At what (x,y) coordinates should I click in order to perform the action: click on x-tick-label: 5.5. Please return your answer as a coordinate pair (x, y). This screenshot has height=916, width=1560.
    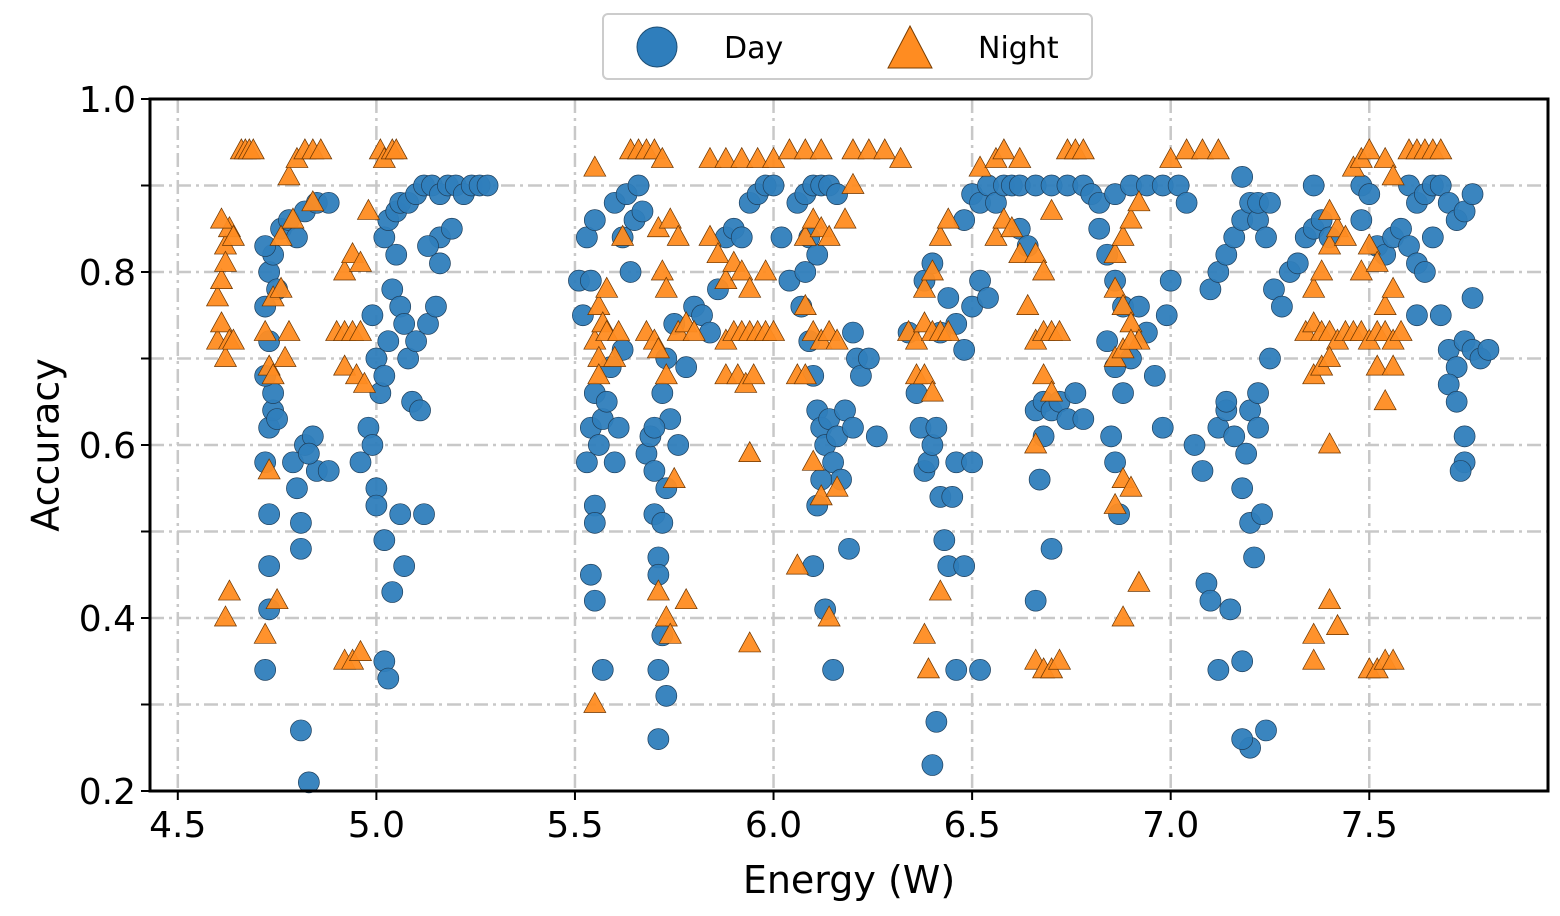
    Looking at the image, I should click on (574, 825).